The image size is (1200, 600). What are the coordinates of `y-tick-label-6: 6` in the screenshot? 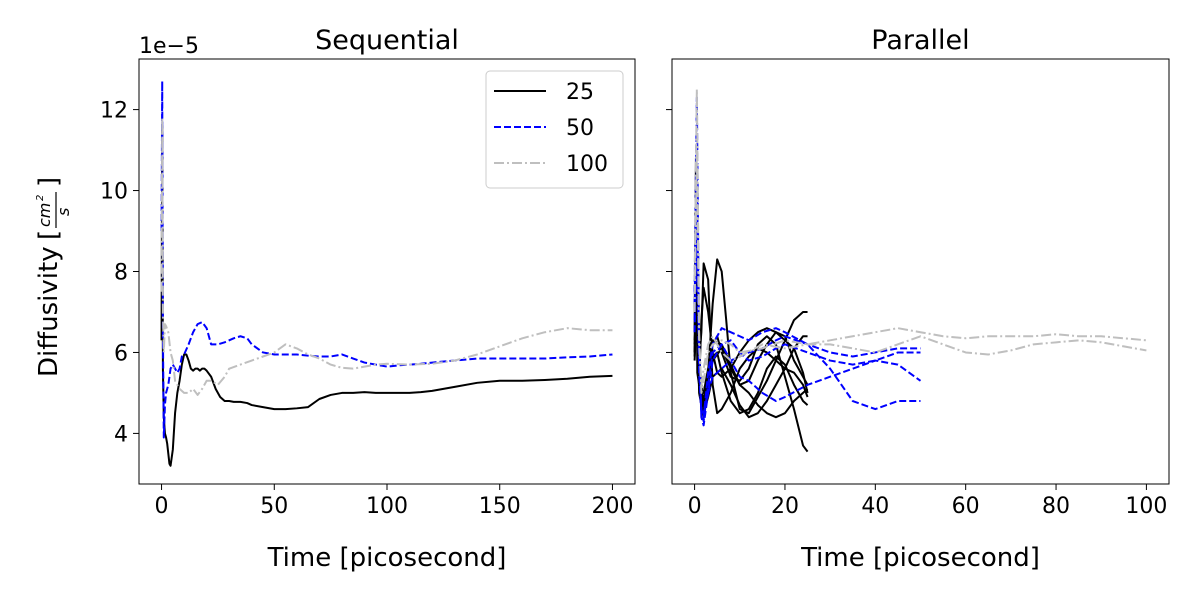 It's located at (121, 353).